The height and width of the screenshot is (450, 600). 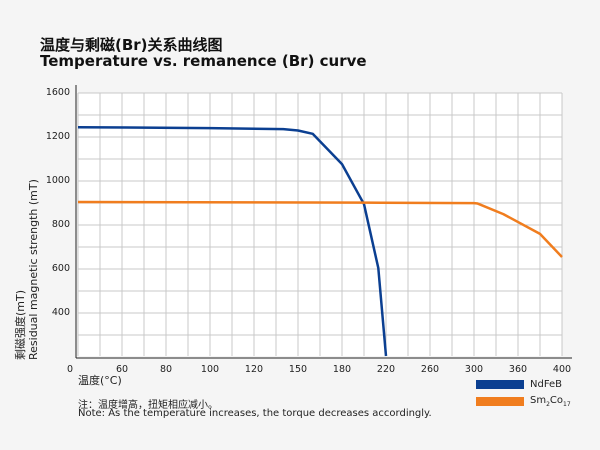 I want to click on y-axis-label-zh: 剩磁强度(mT), so click(x=20, y=324).